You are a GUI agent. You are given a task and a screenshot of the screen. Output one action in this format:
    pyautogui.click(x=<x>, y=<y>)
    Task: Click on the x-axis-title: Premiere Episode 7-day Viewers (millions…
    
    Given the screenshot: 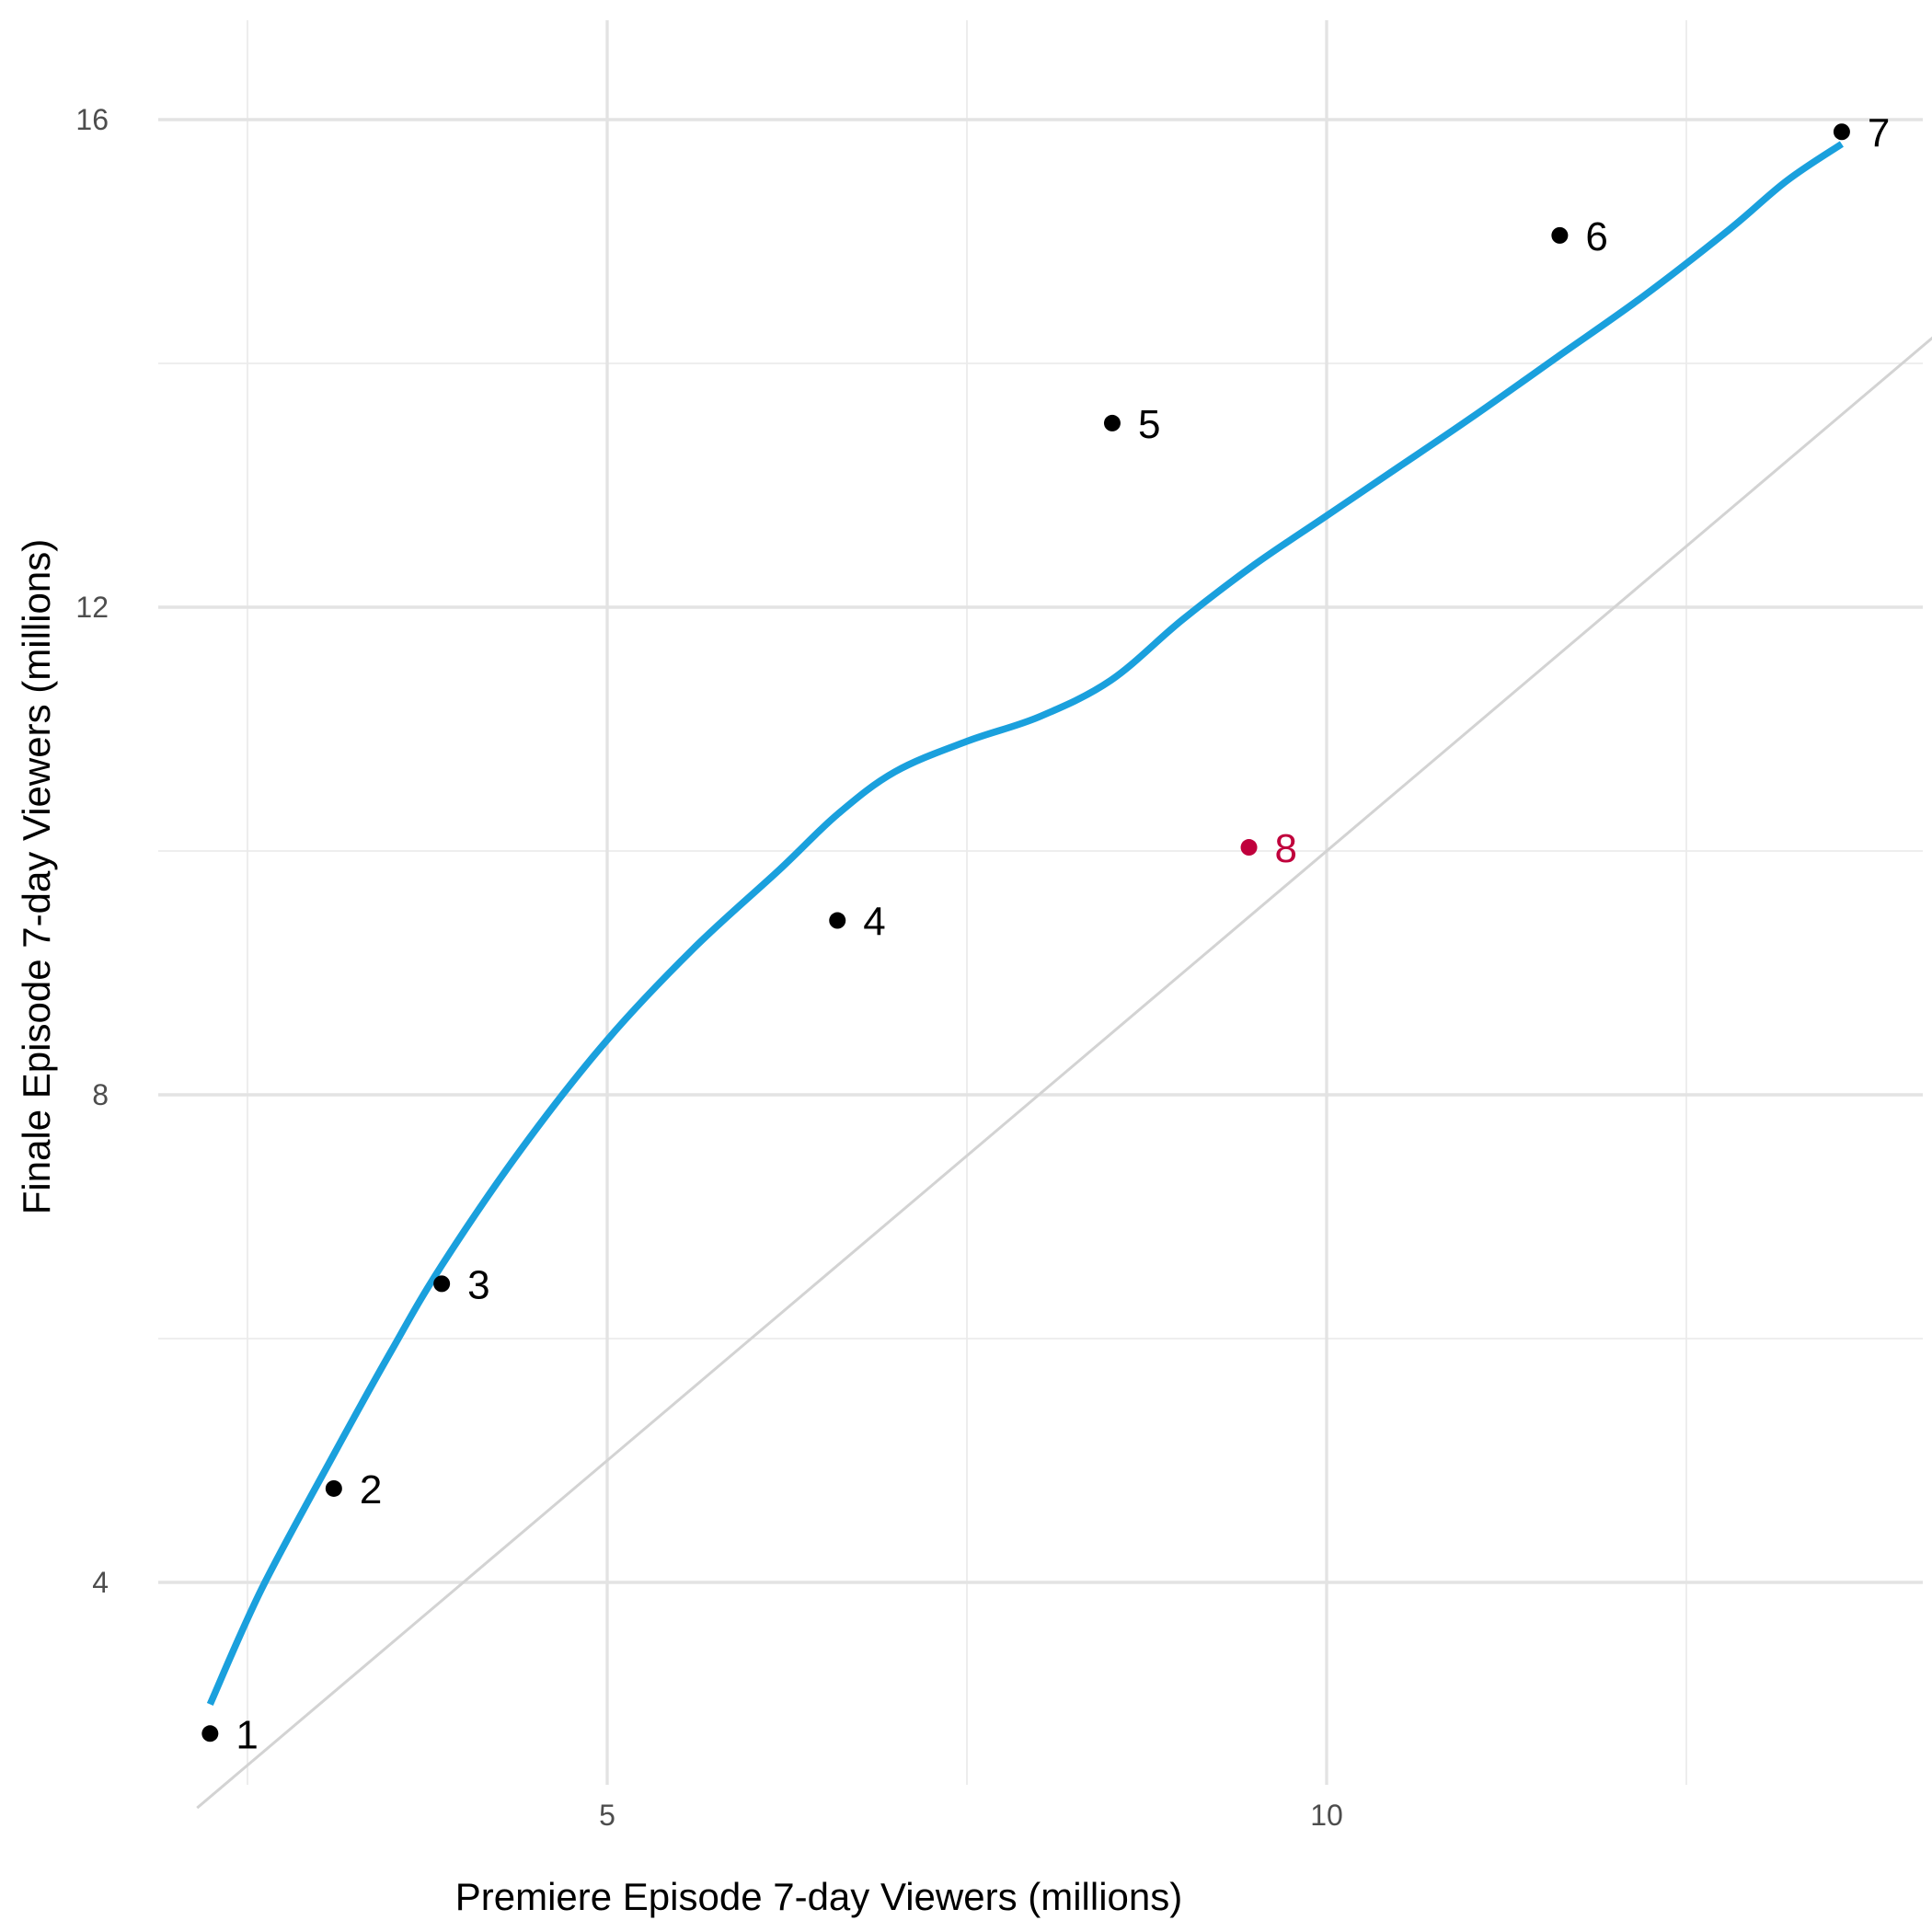 What is the action you would take?
    pyautogui.click(x=819, y=1896)
    